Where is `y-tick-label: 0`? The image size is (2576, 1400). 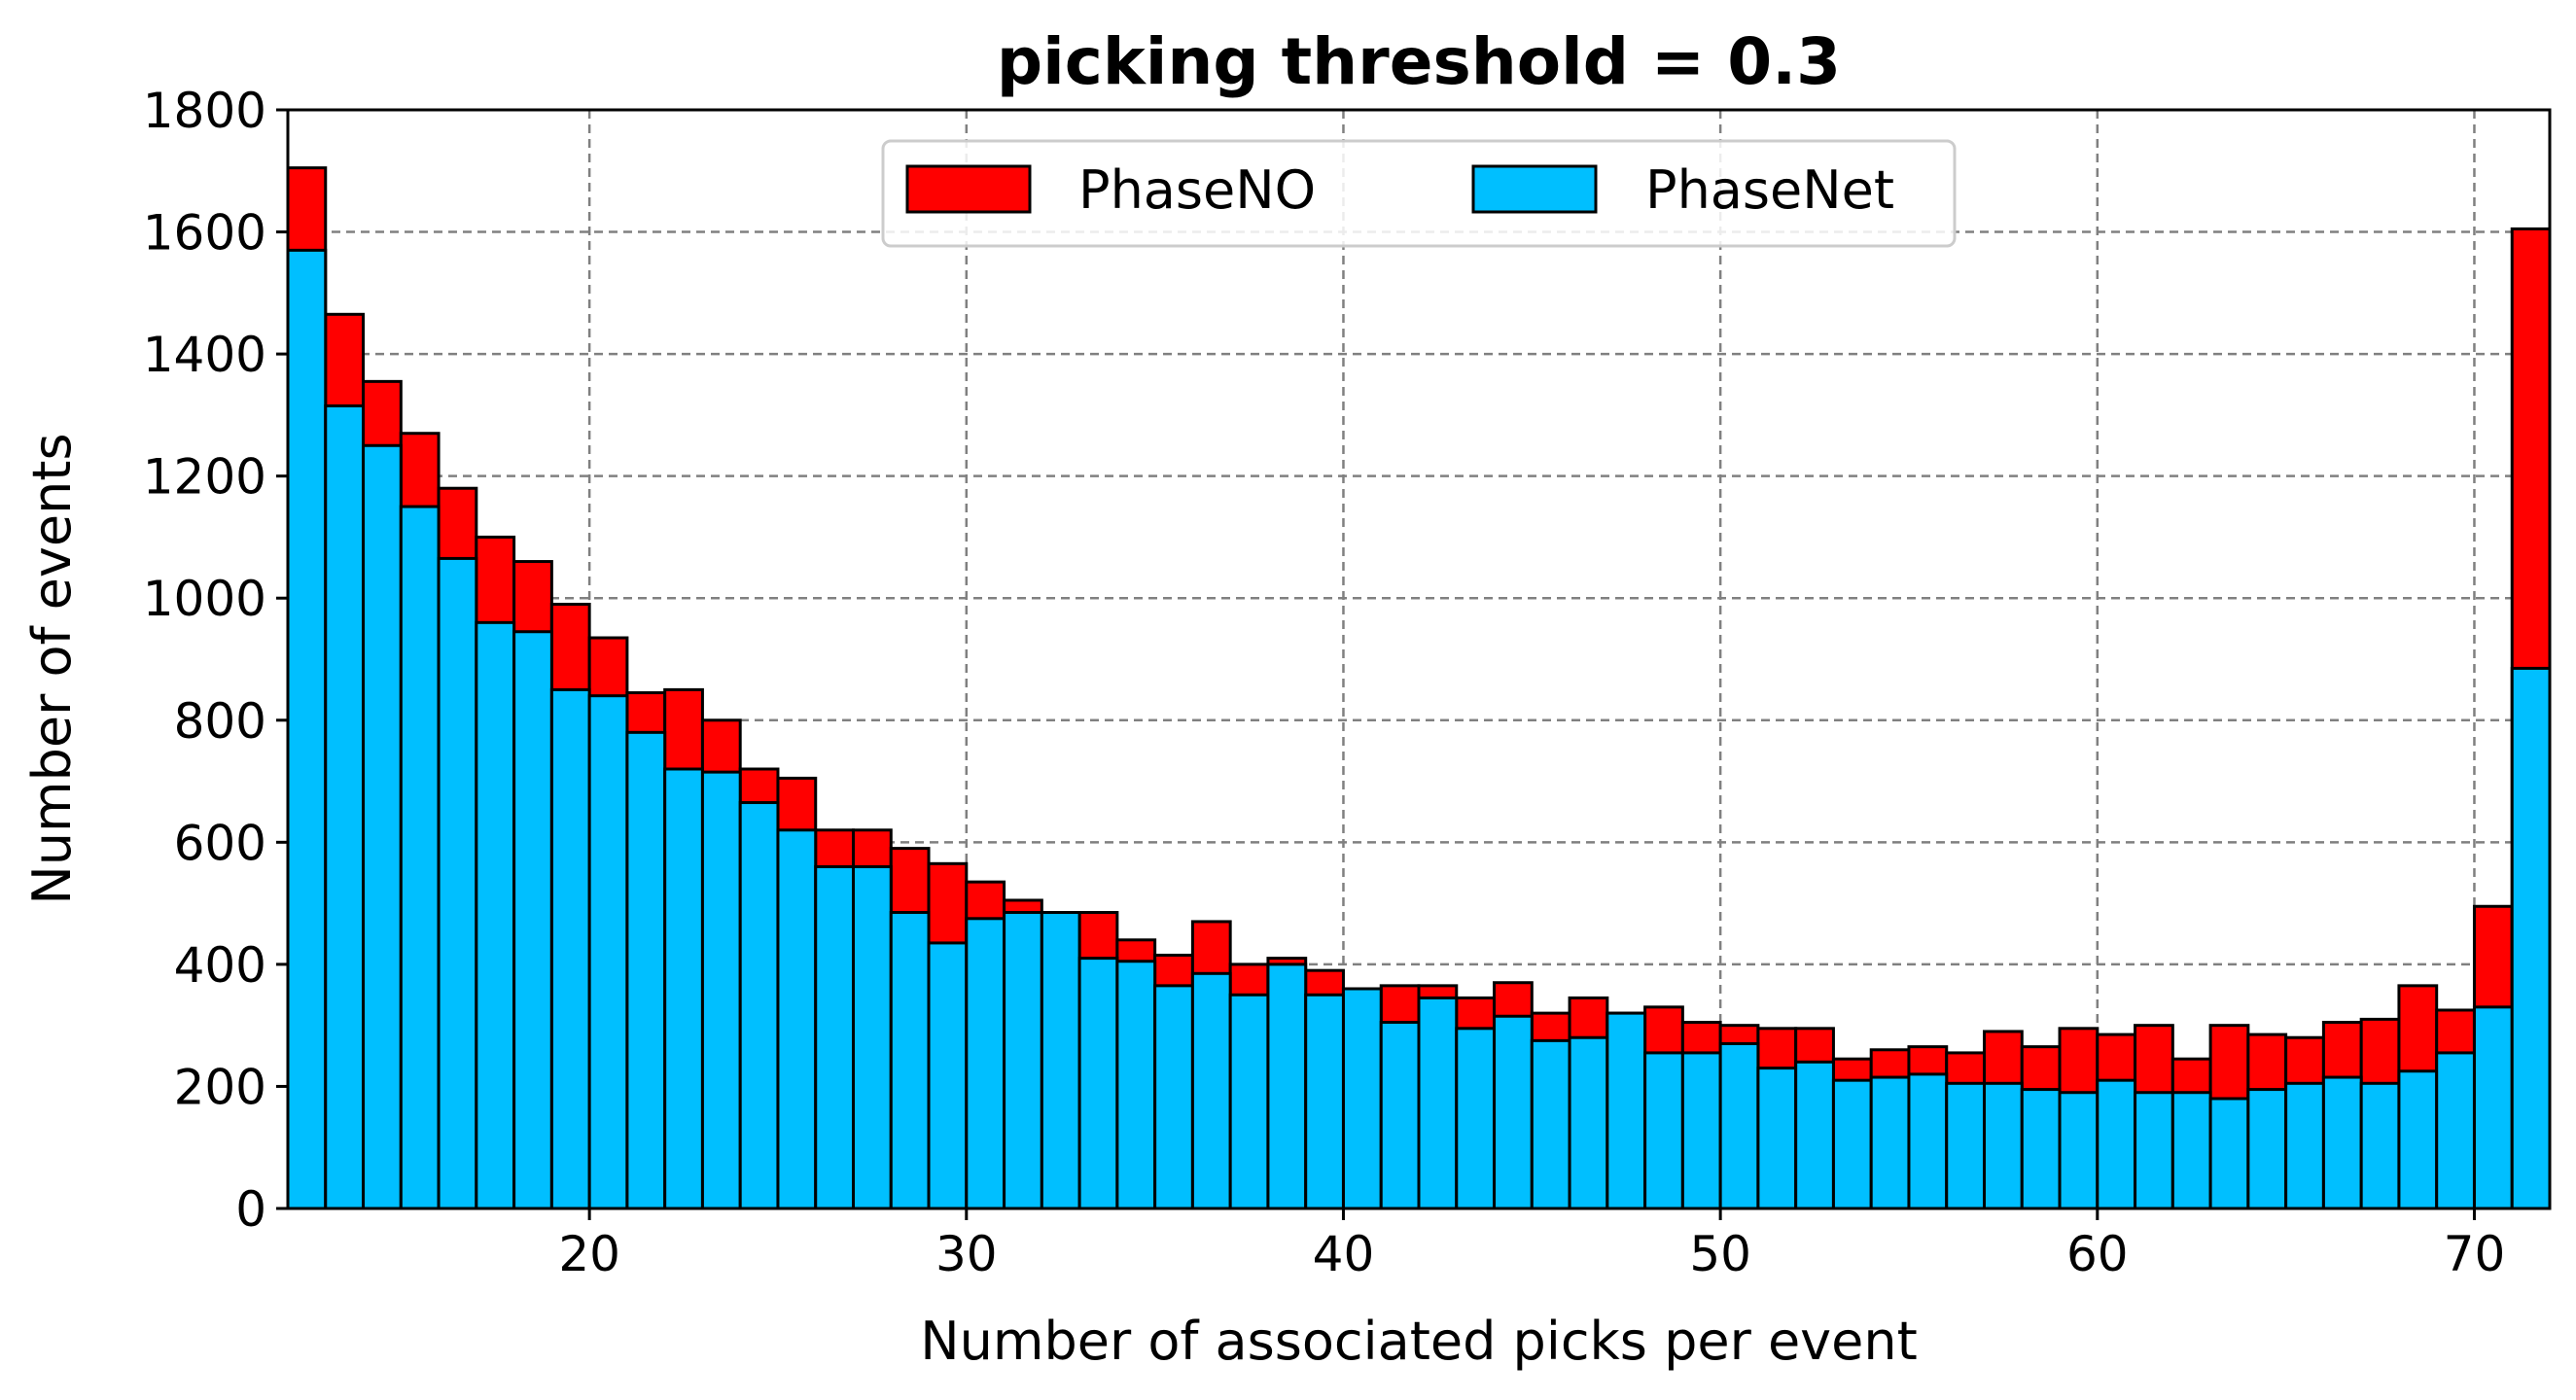
y-tick-label: 0 is located at coordinates (251, 1209).